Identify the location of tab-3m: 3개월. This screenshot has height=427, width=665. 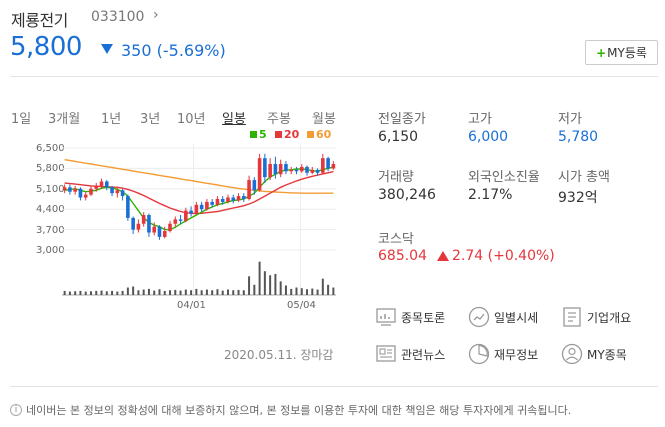
(64, 119).